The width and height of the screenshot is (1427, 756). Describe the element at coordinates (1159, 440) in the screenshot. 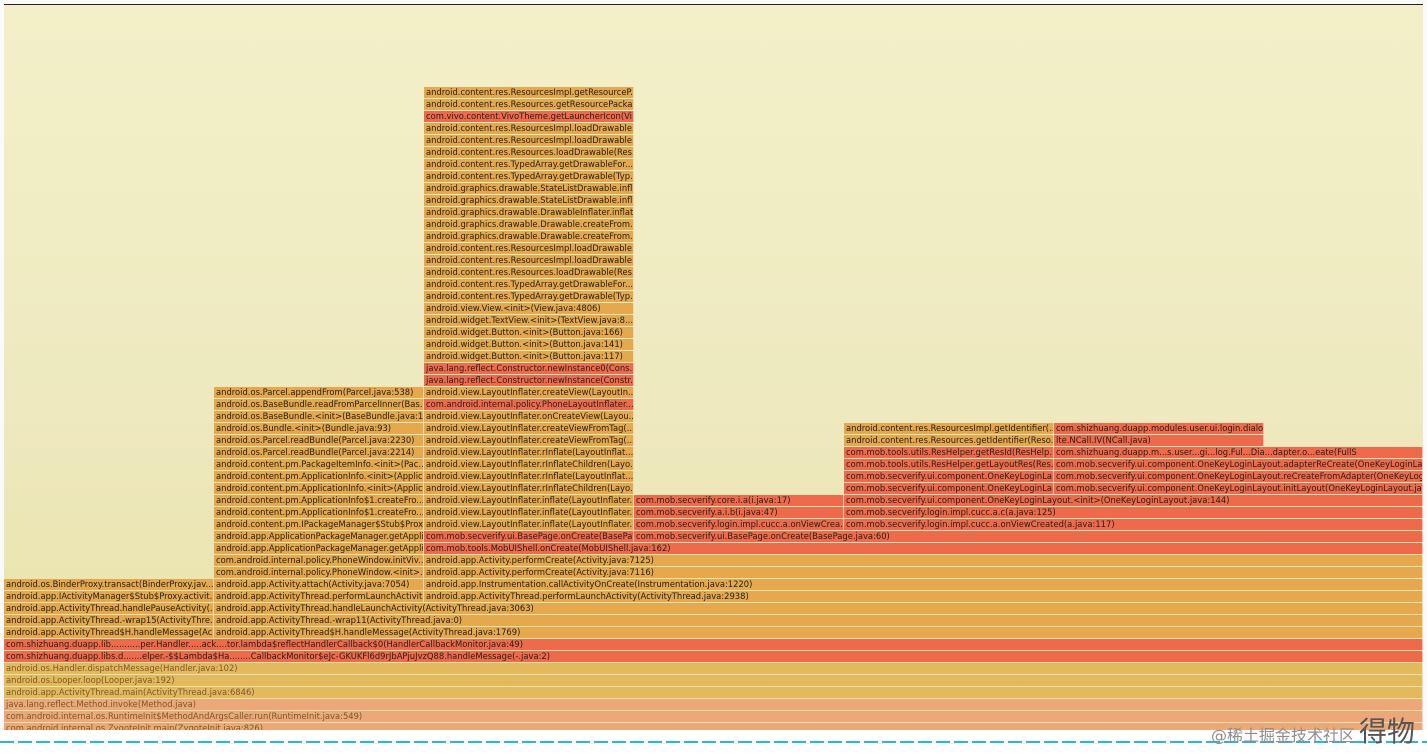

I see `stack-frame: lte.NCall.IV(NCall.java)` at that location.